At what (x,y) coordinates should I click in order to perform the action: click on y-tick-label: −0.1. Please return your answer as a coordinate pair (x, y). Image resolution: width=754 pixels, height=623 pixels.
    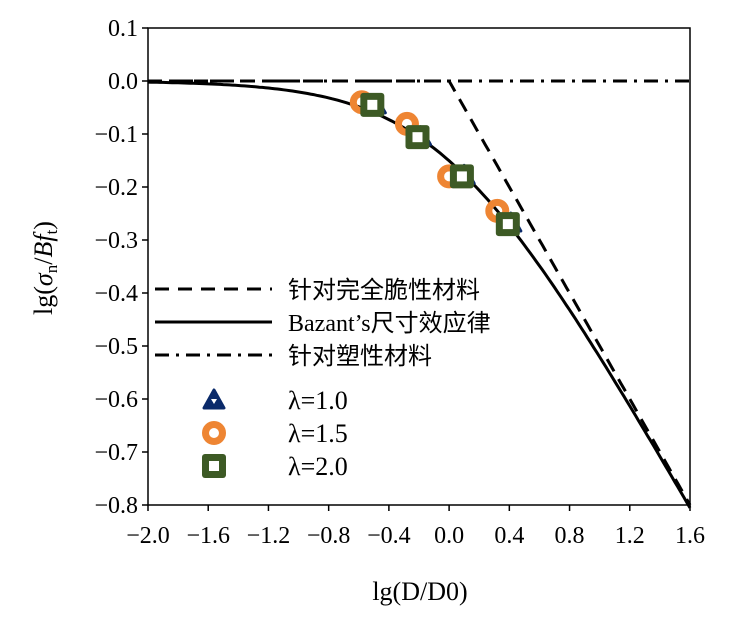
    Looking at the image, I should click on (116, 135).